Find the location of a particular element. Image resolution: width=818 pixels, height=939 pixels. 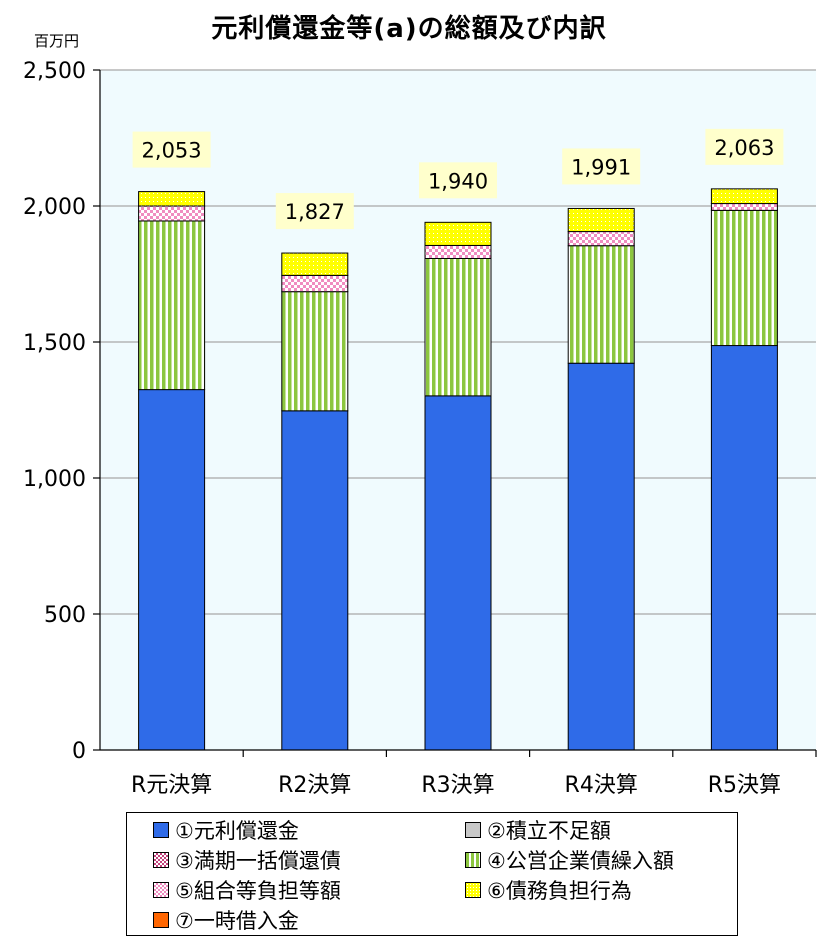

chart-title: 元利償還金等(a)の総額及び内訳 is located at coordinates (409, 29).